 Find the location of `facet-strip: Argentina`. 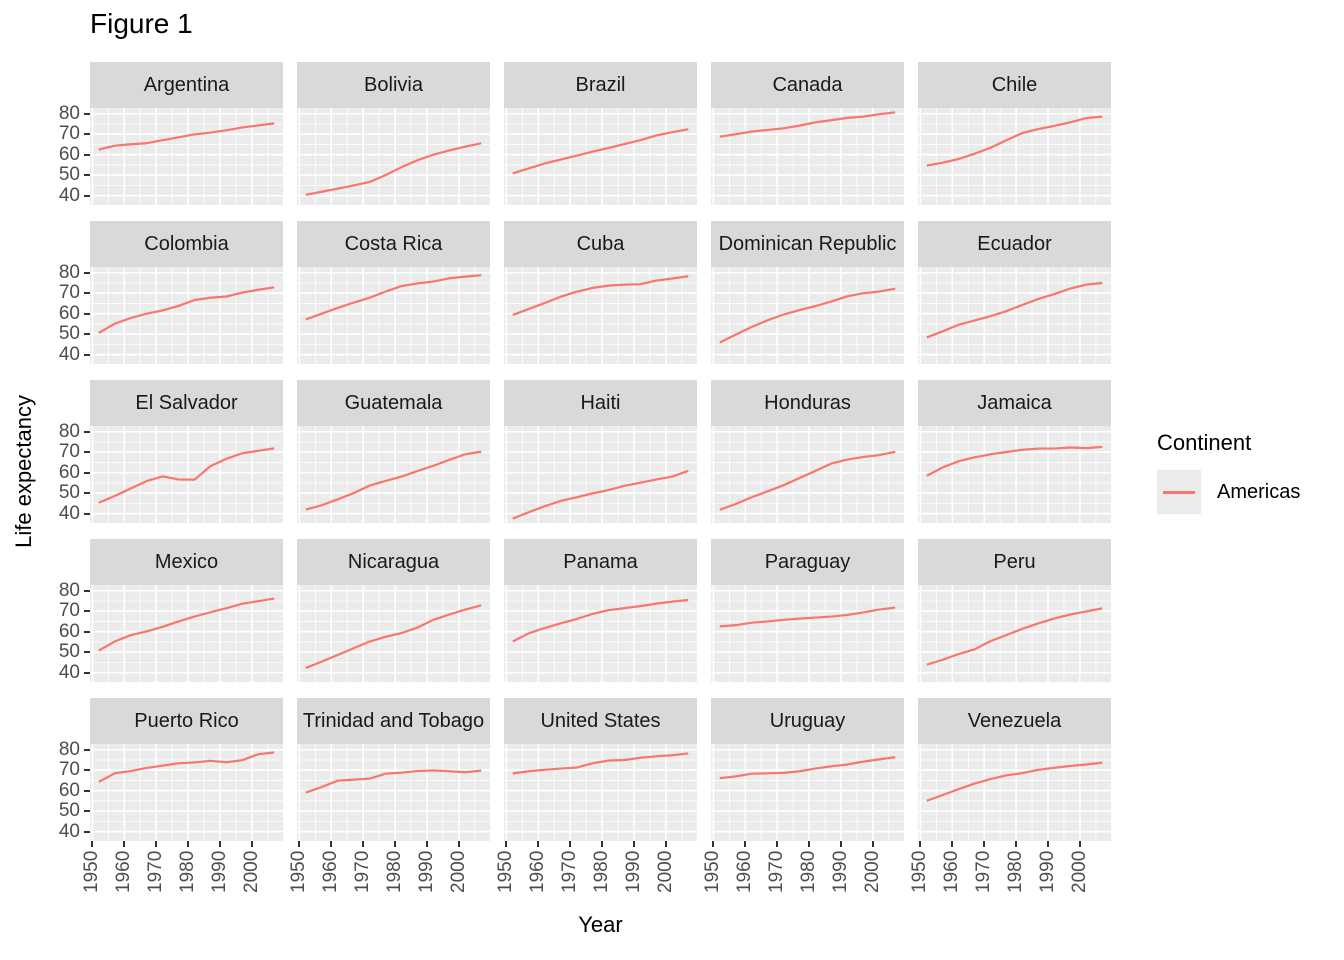

facet-strip: Argentina is located at coordinates (186, 85).